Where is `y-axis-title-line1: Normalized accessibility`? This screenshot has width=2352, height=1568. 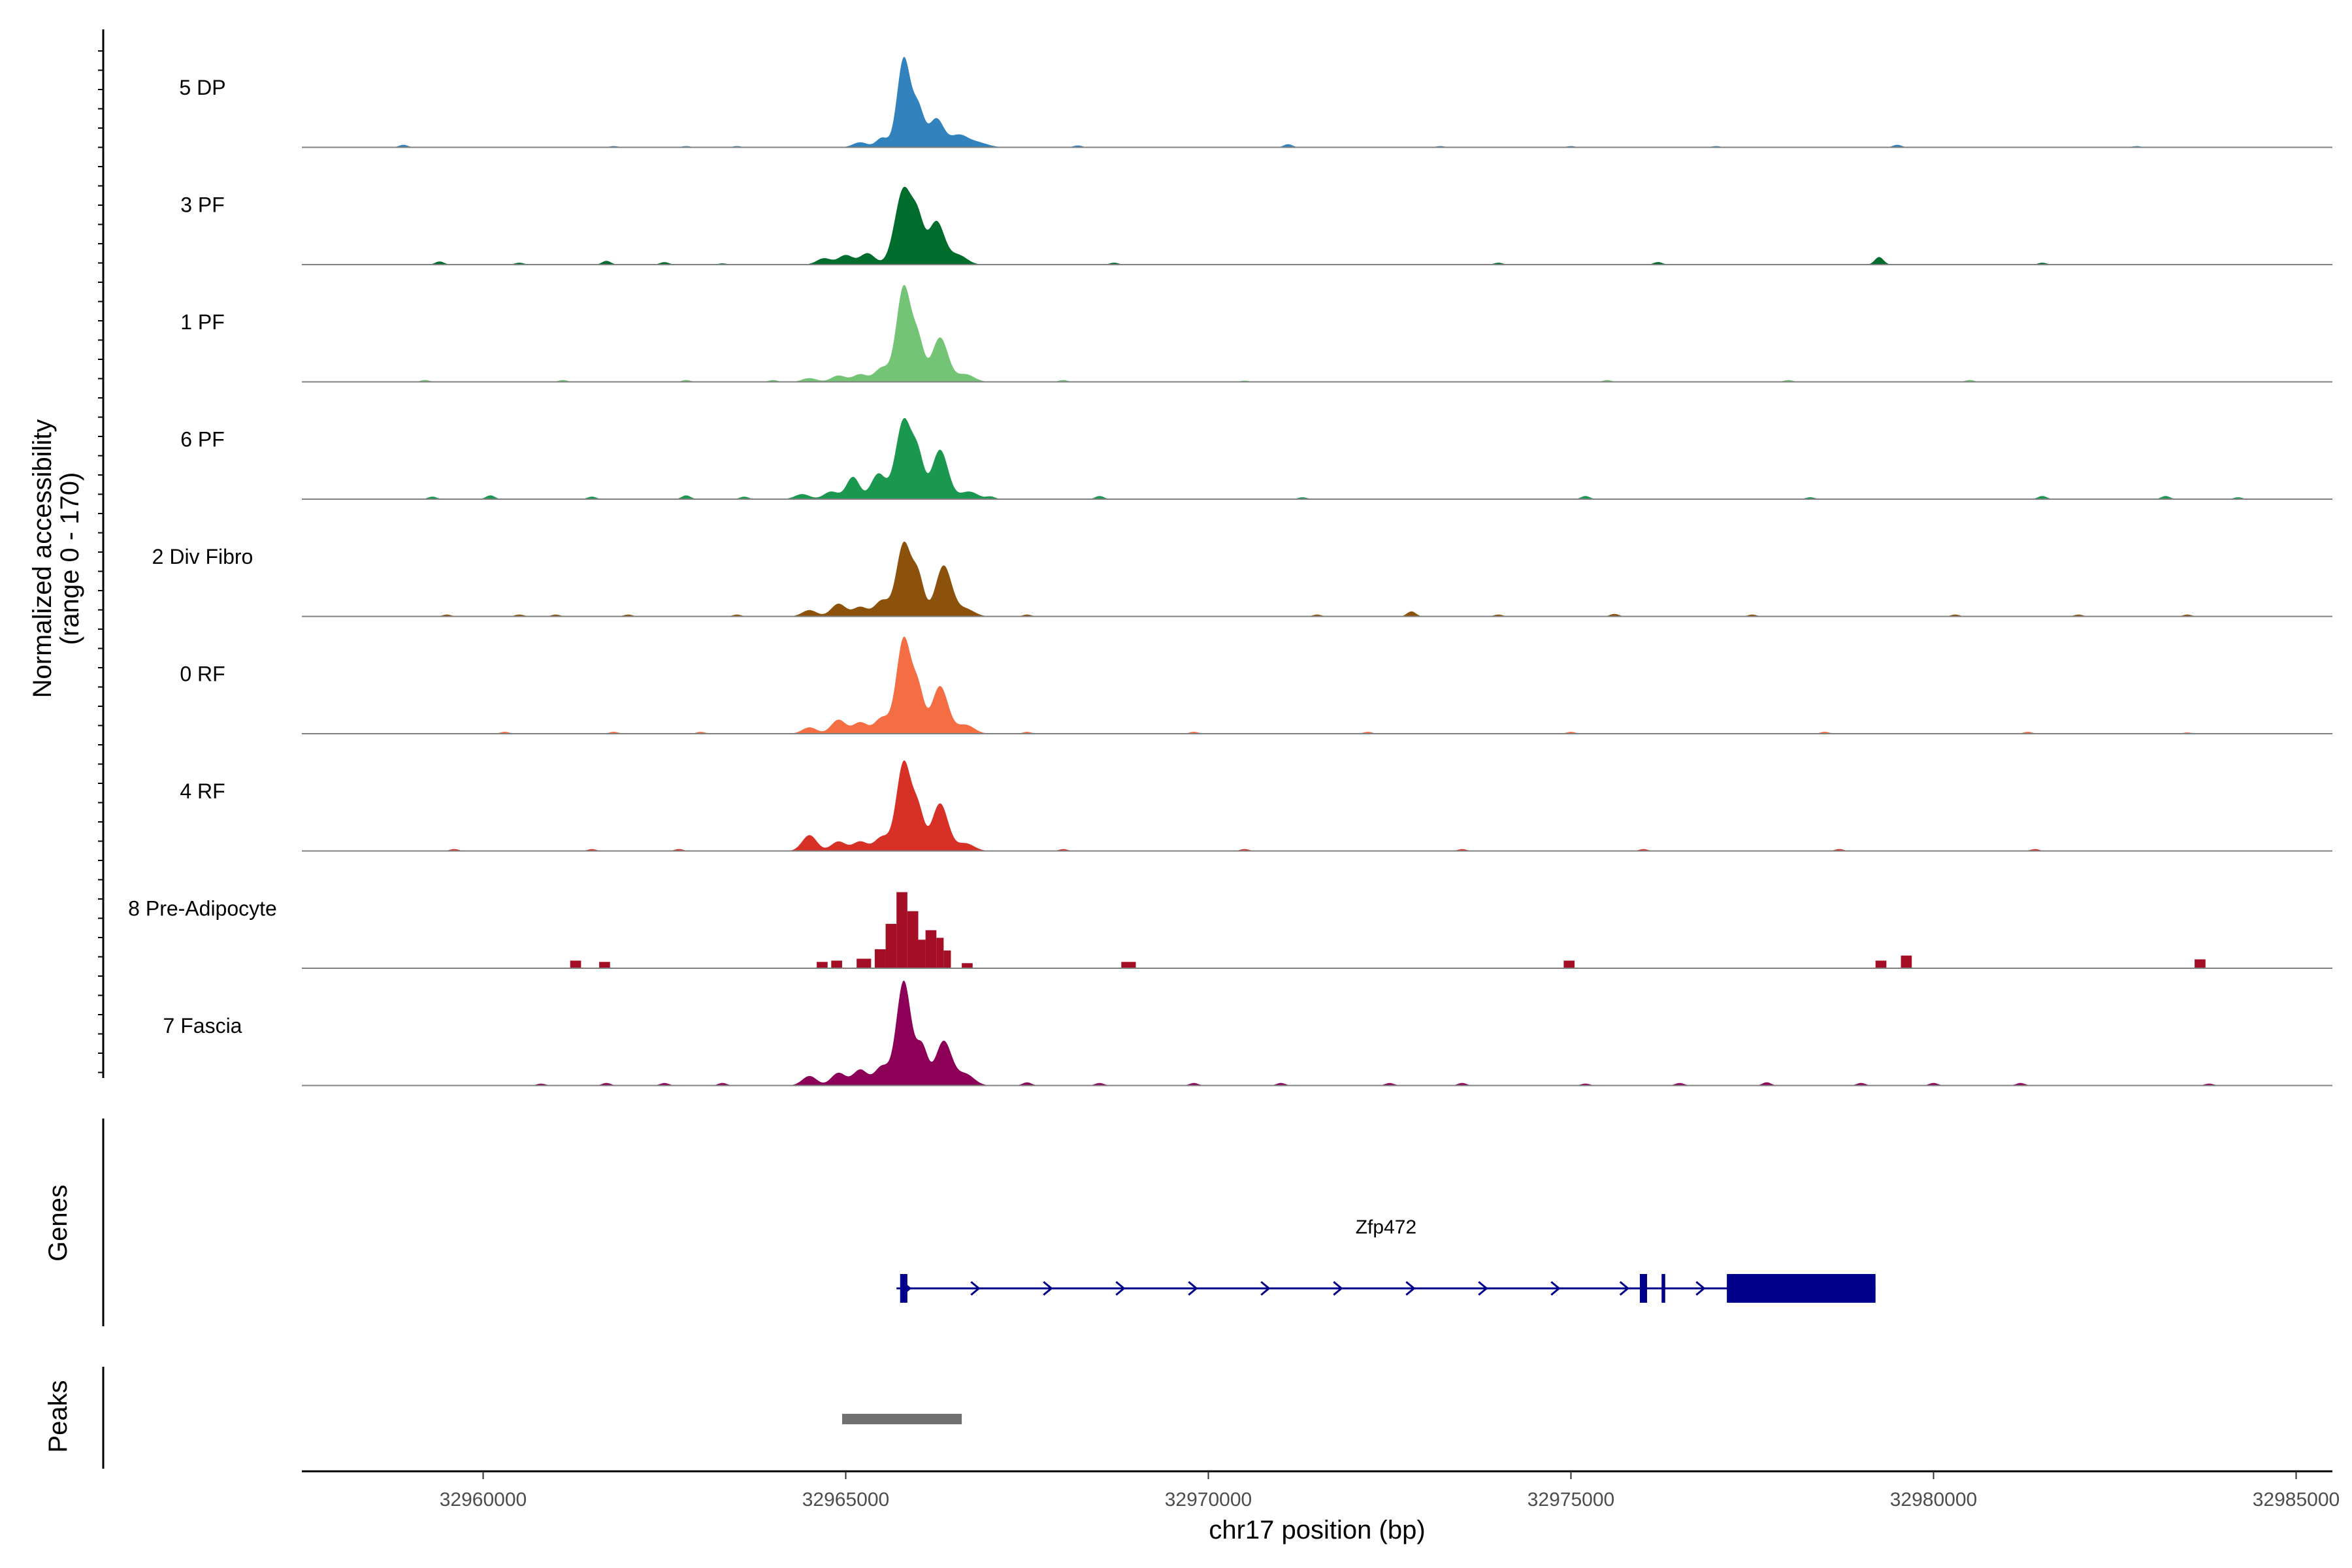
y-axis-title-line1: Normalized accessibility is located at coordinates (42, 558).